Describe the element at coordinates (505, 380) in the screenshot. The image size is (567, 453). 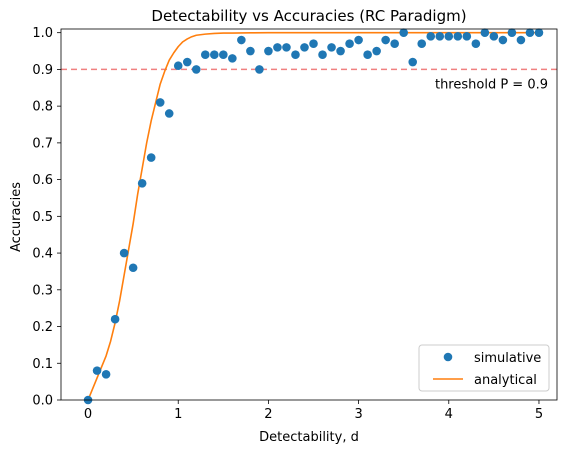
I see `legend-label-analytical: analytical` at that location.